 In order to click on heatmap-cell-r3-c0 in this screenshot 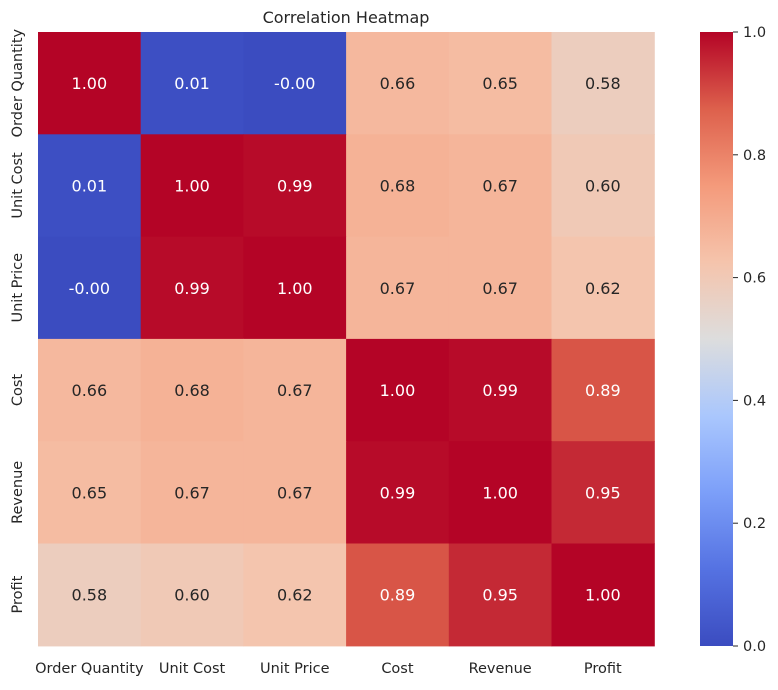, I will do `click(90, 390)`.